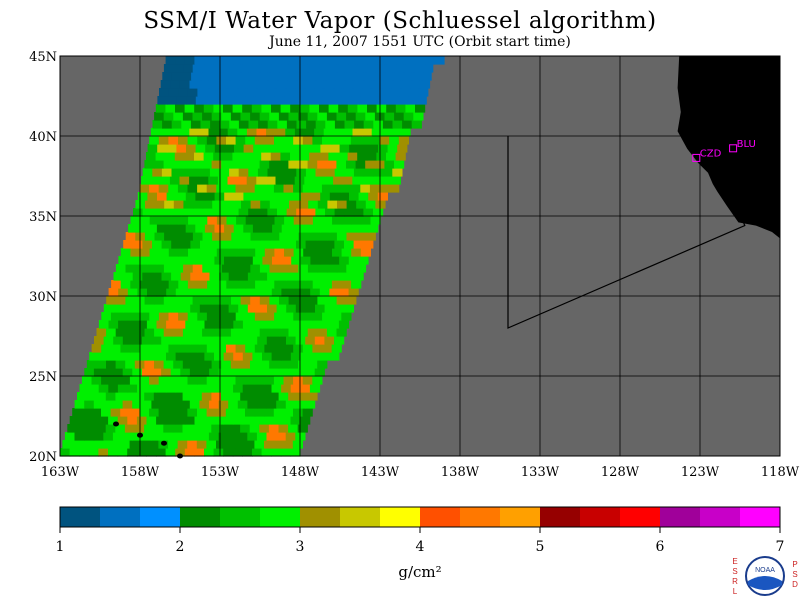 The width and height of the screenshot is (800, 600). What do you see at coordinates (420, 547) in the screenshot?
I see `colorbar-tick-label: 4` at bounding box center [420, 547].